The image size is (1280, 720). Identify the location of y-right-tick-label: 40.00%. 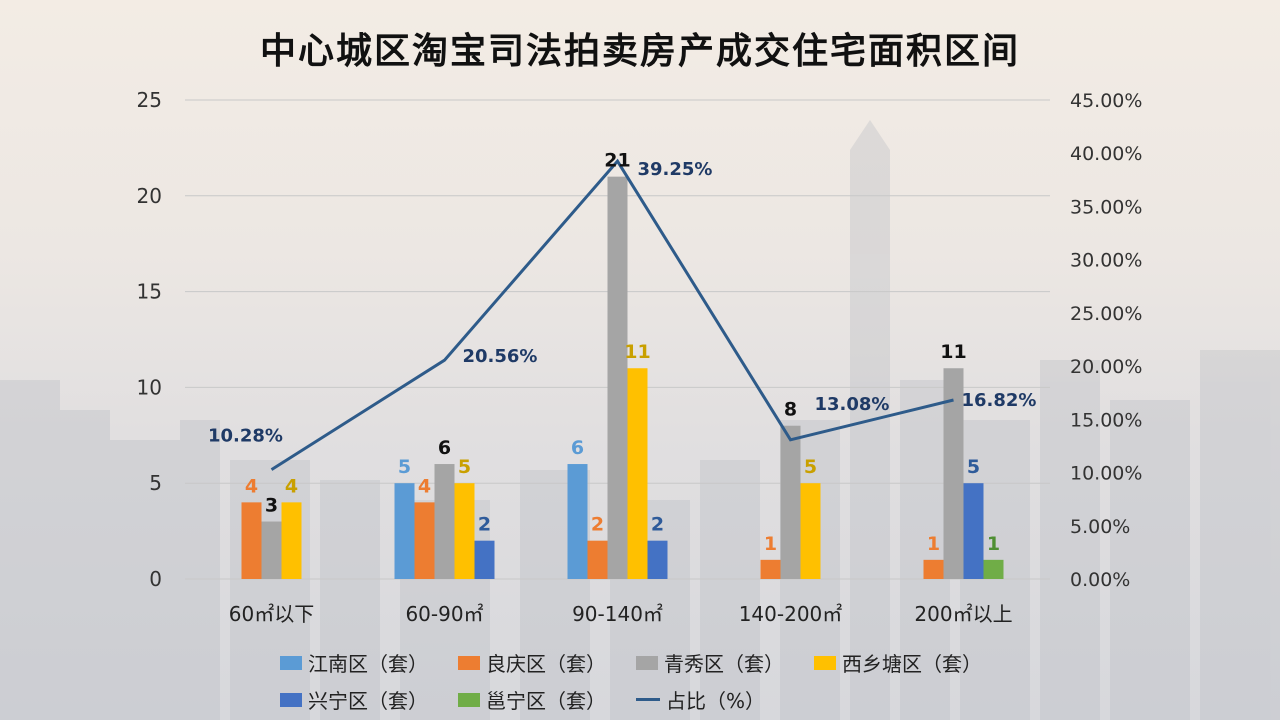
(1106, 154).